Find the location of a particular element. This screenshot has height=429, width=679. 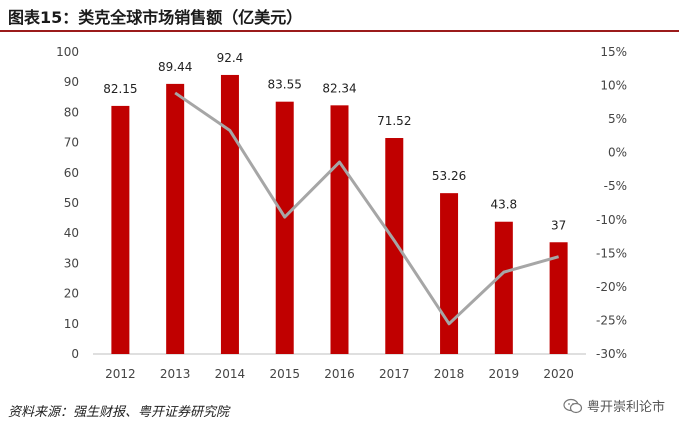

data-label-2017: 71.52 is located at coordinates (394, 121).